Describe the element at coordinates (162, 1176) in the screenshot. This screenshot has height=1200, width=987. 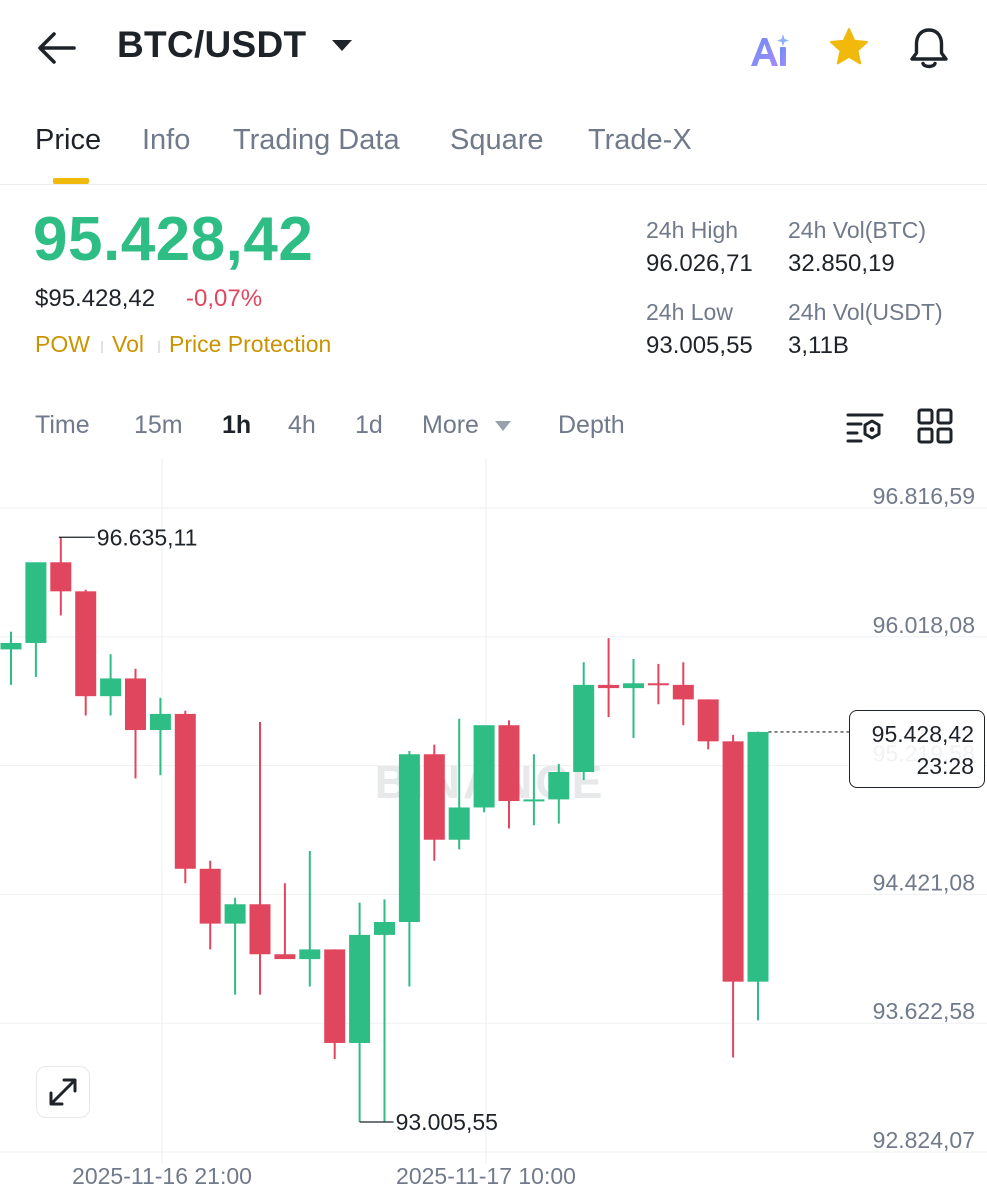
I see `x-axis-tick-label: 2025-11-16 21:00` at that location.